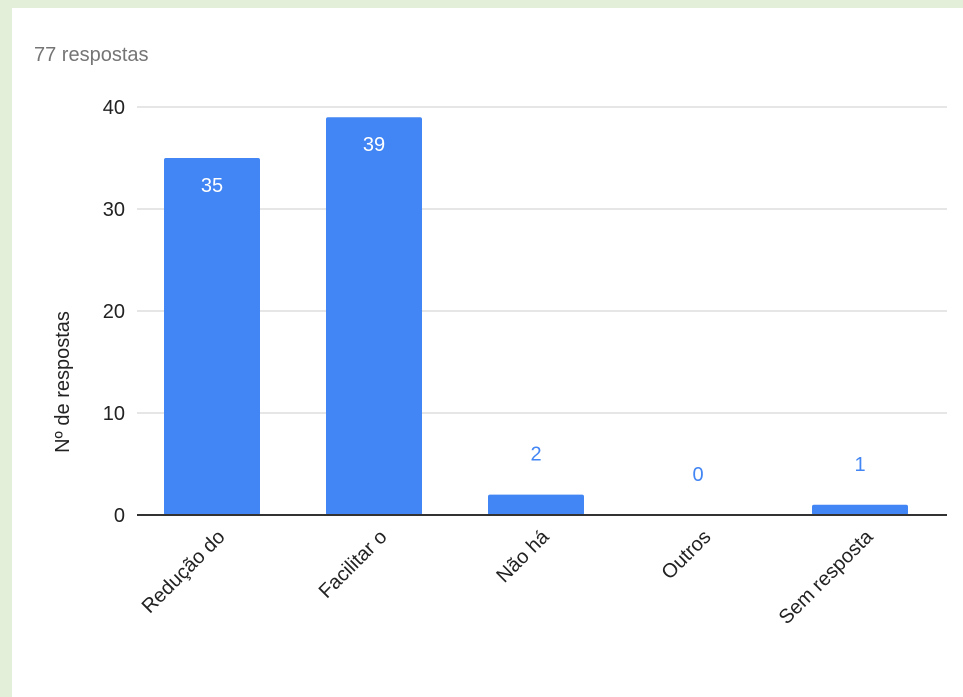 The width and height of the screenshot is (963, 697). Describe the element at coordinates (119, 516) in the screenshot. I see `y-tick-label: 0` at that location.